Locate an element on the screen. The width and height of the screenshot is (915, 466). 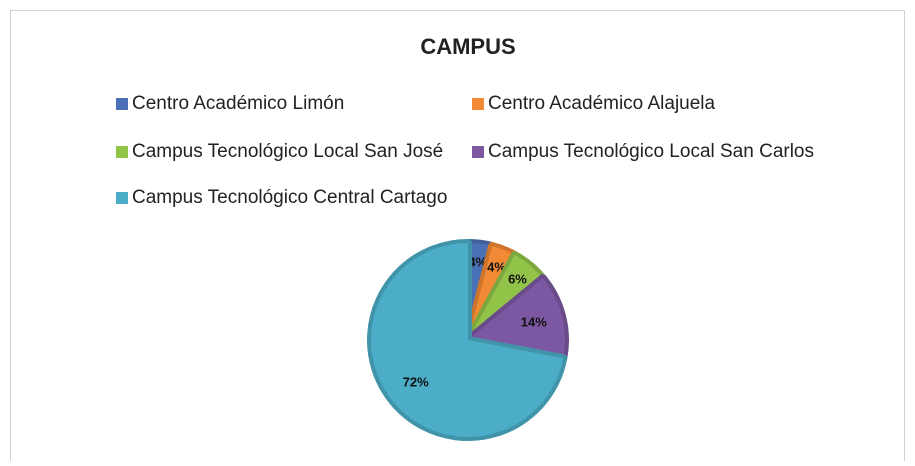
data-label: 6% is located at coordinates (517, 279).